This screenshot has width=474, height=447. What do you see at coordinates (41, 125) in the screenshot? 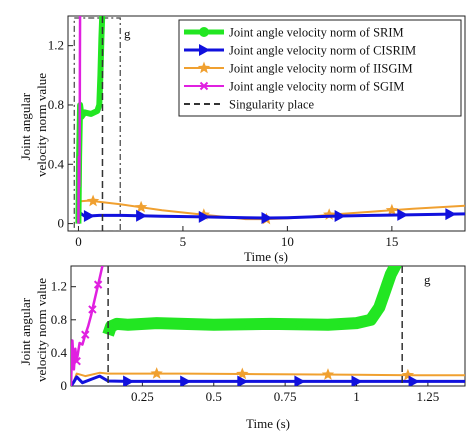
I see `top-y-axis-label-line2: velocity norm value` at bounding box center [41, 125].